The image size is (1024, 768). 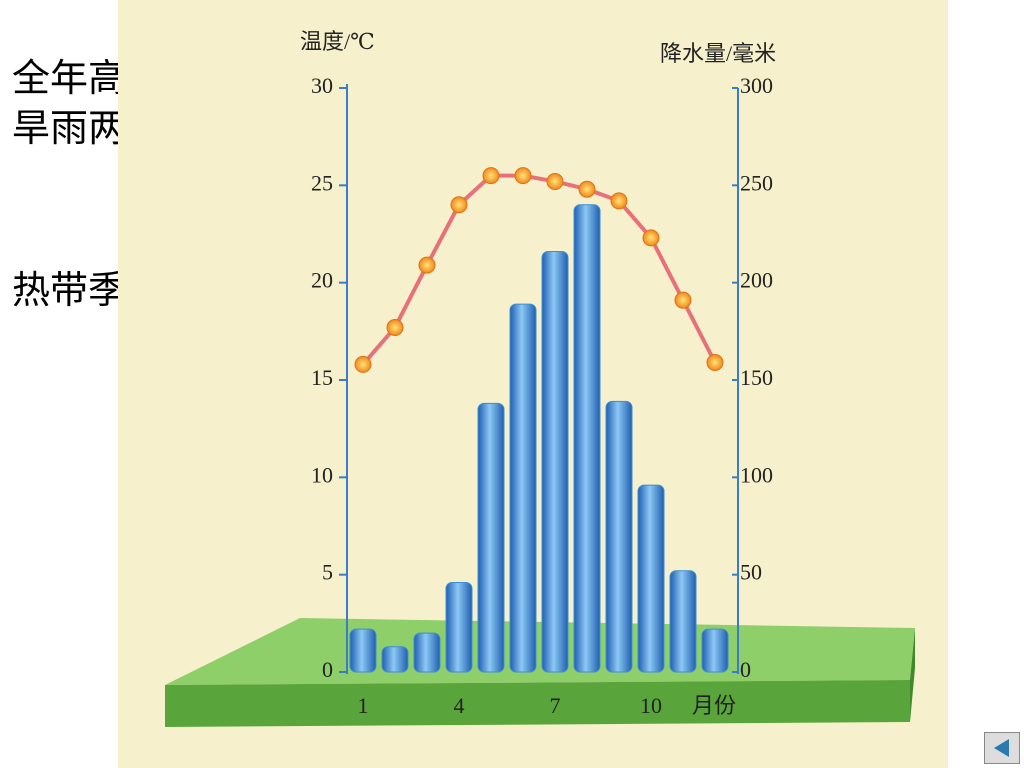 What do you see at coordinates (756, 474) in the screenshot?
I see `y2-tick-label: 100` at bounding box center [756, 474].